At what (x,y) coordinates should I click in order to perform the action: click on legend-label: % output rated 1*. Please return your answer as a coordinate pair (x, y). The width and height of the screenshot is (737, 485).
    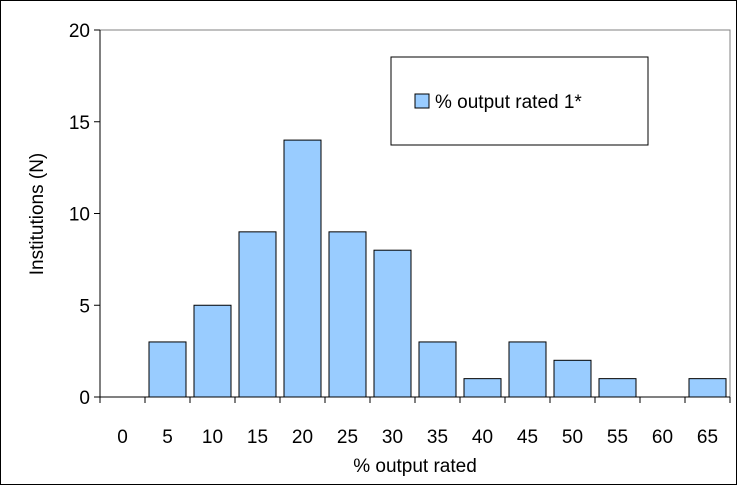
    Looking at the image, I should click on (508, 102).